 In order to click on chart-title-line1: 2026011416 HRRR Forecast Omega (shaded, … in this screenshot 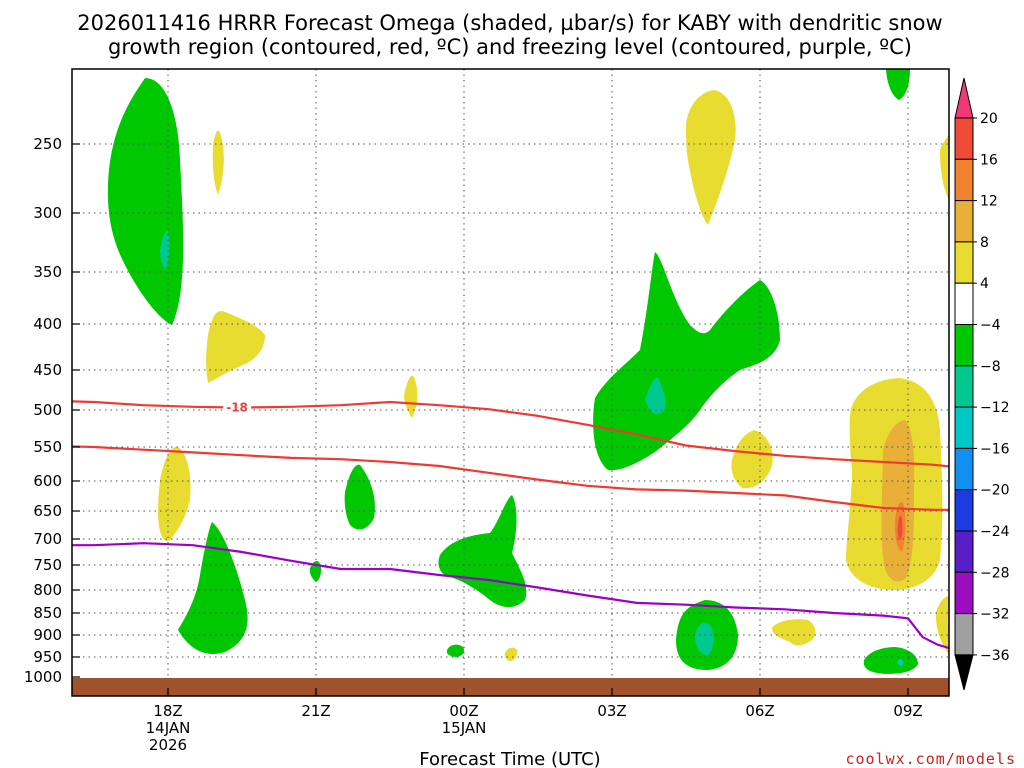, I will do `click(509, 23)`.